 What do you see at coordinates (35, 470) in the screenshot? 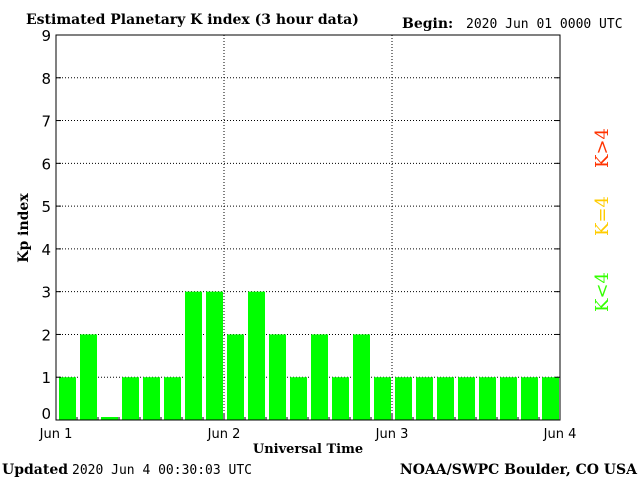
I see `updated-label: Updated` at bounding box center [35, 470].